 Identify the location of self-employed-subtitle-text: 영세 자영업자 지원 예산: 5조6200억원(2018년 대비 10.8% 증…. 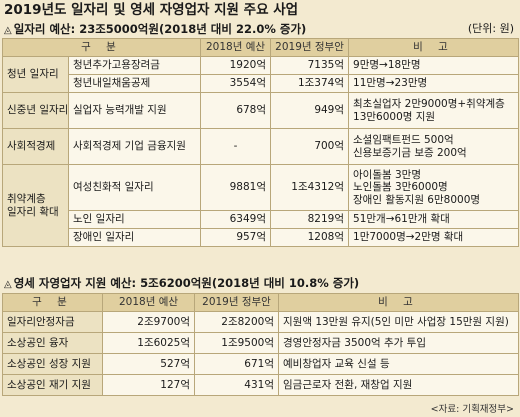
(186, 283).